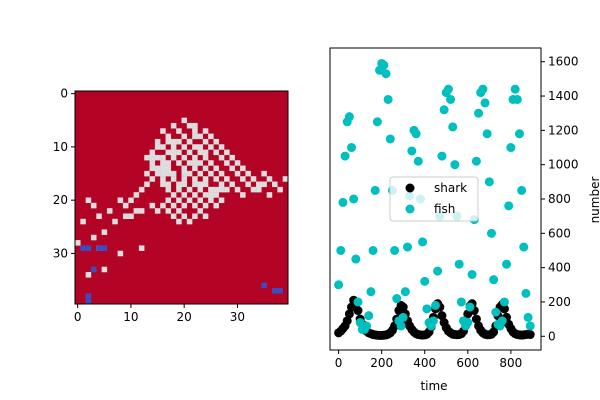  What do you see at coordinates (559, 233) in the screenshot?
I see `y-tick-label: 600` at bounding box center [559, 233].